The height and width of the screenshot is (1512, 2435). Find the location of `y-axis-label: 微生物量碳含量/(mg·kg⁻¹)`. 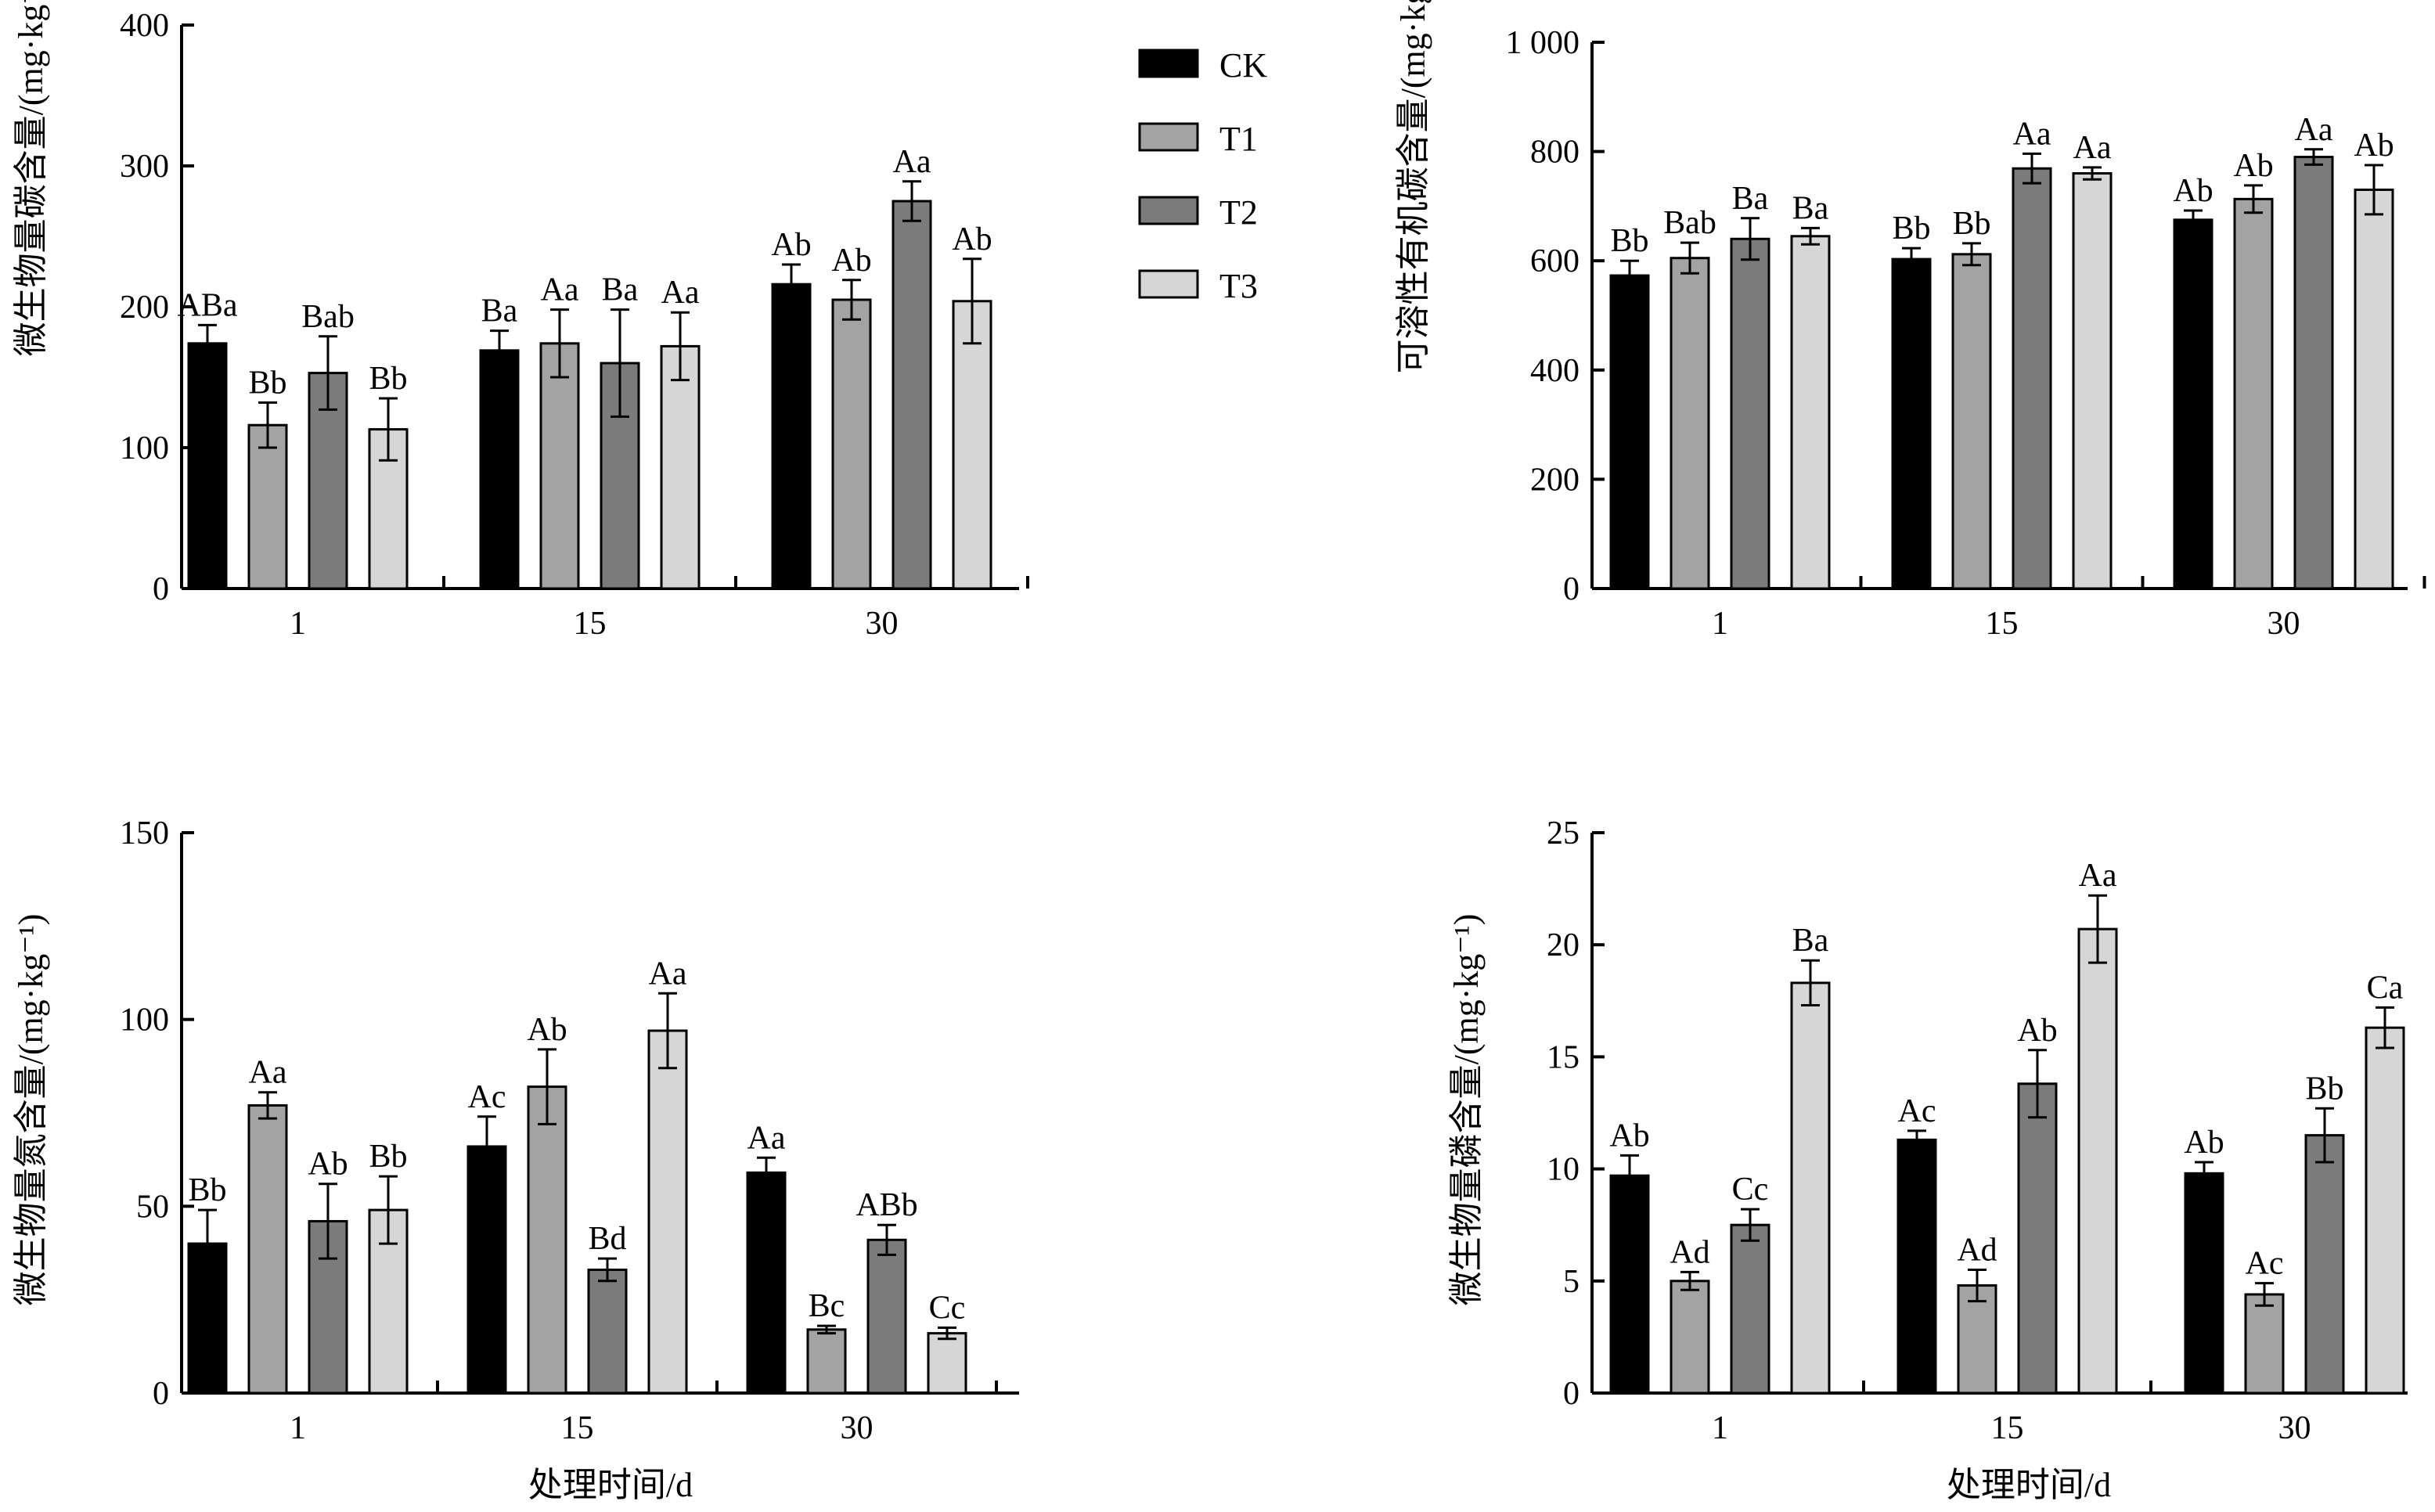

y-axis-label: 微生物量碳含量/(mg·kg⁻¹) is located at coordinates (31, 178).